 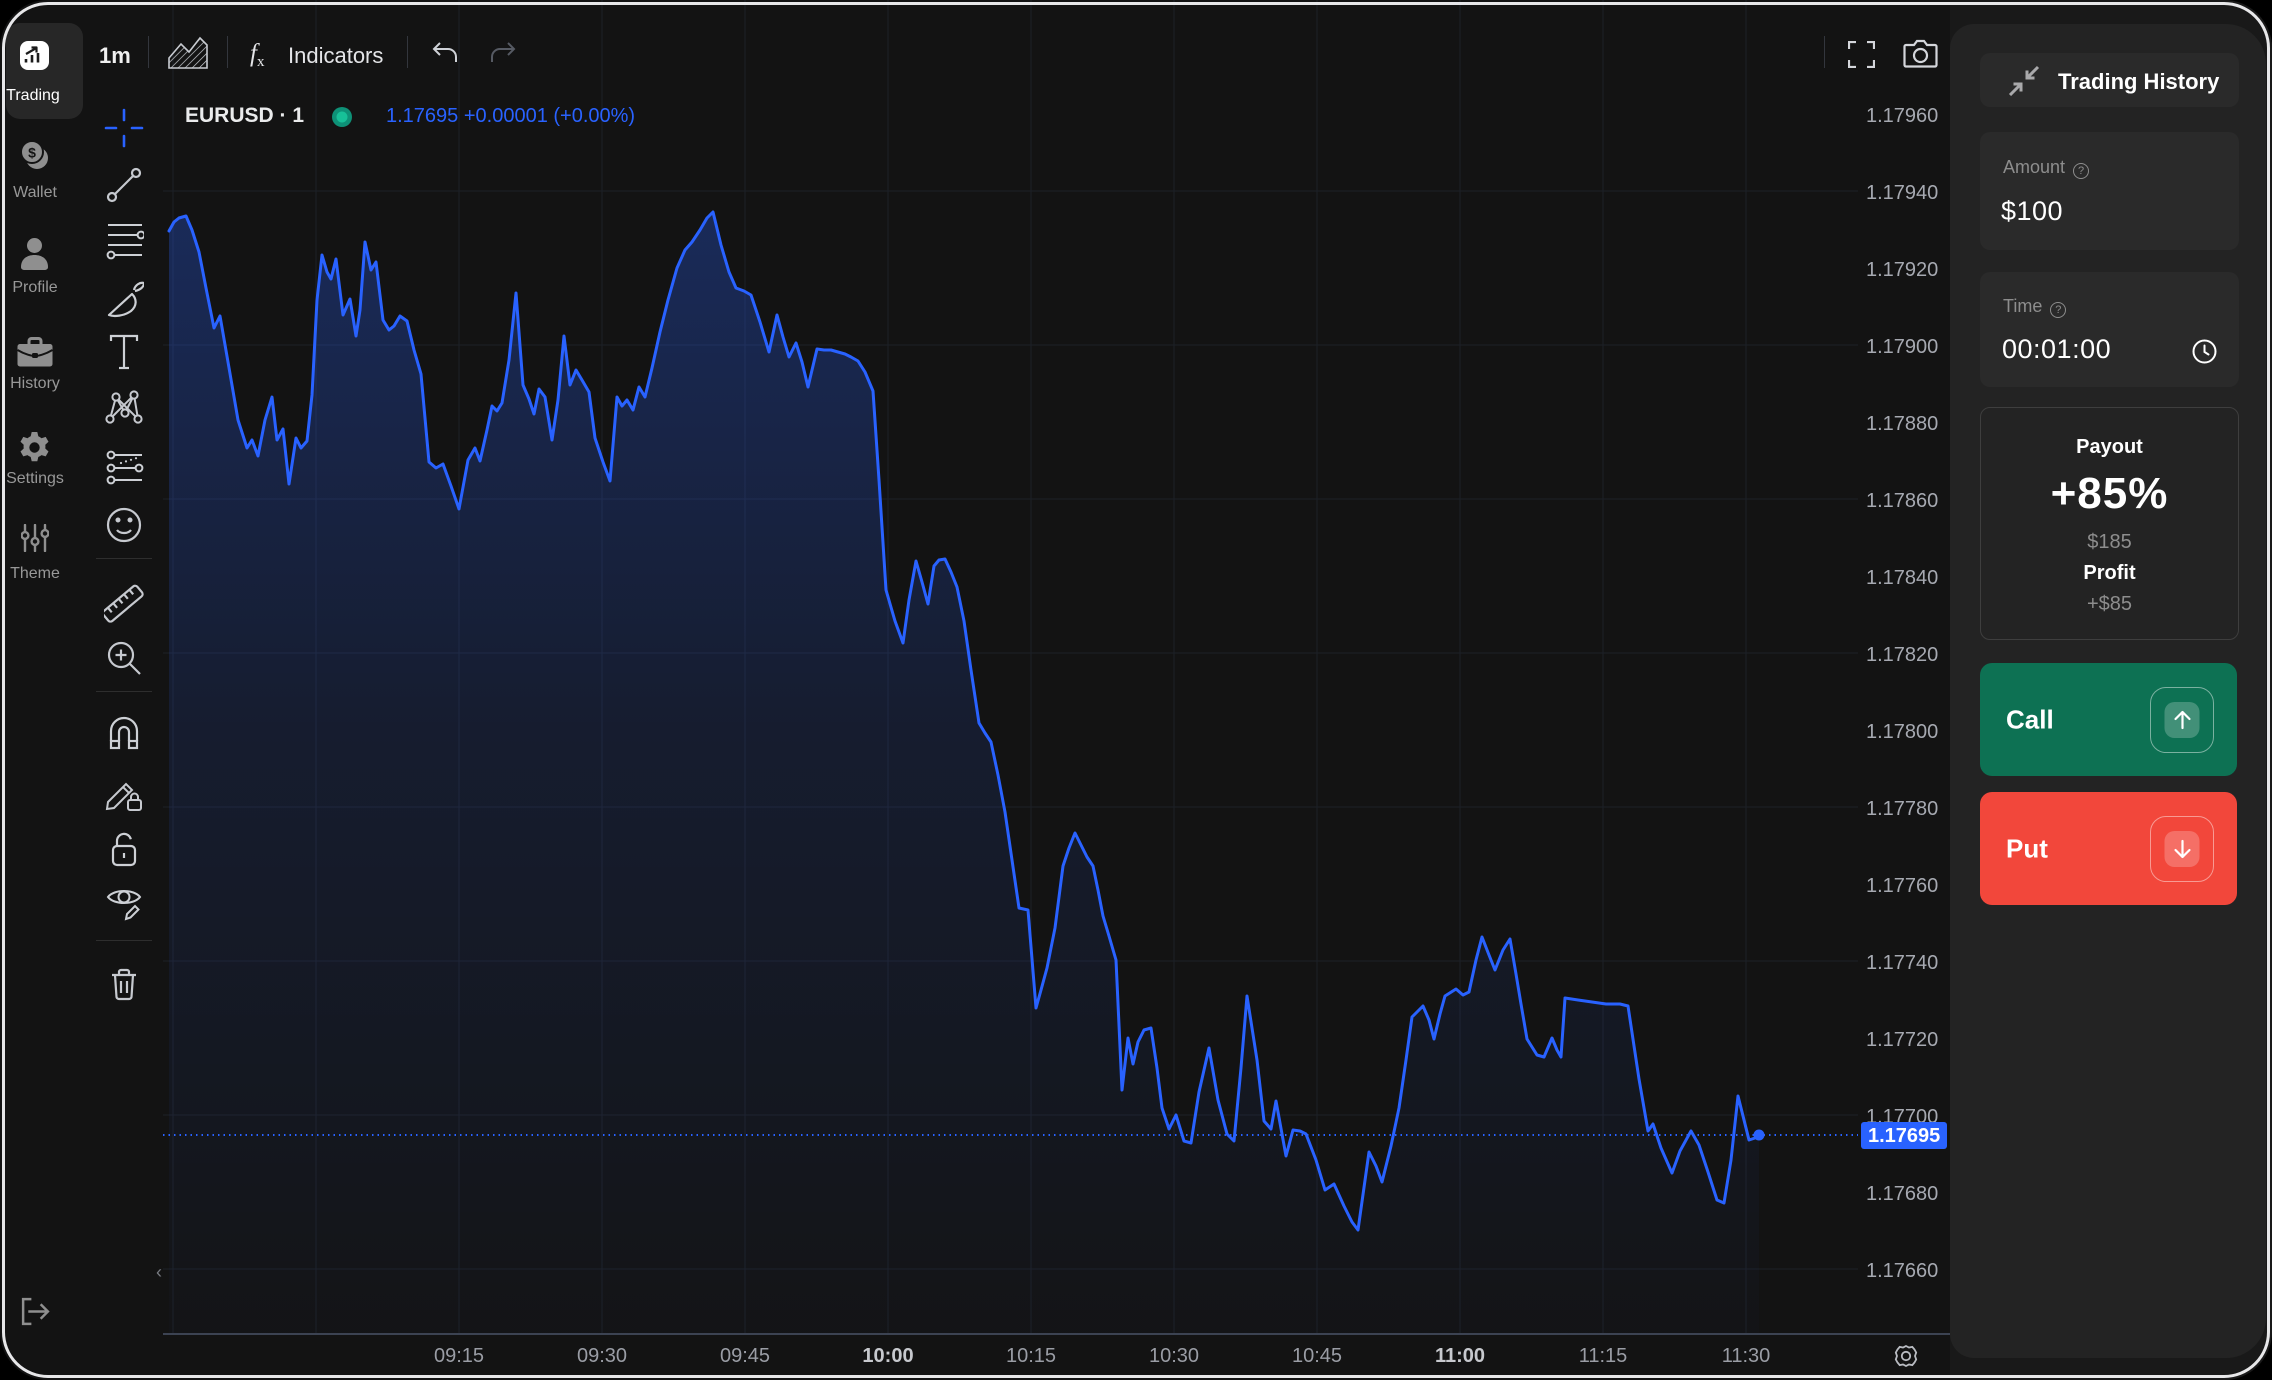 What do you see at coordinates (602, 1356) in the screenshot?
I see `svg-text: 09:30` at bounding box center [602, 1356].